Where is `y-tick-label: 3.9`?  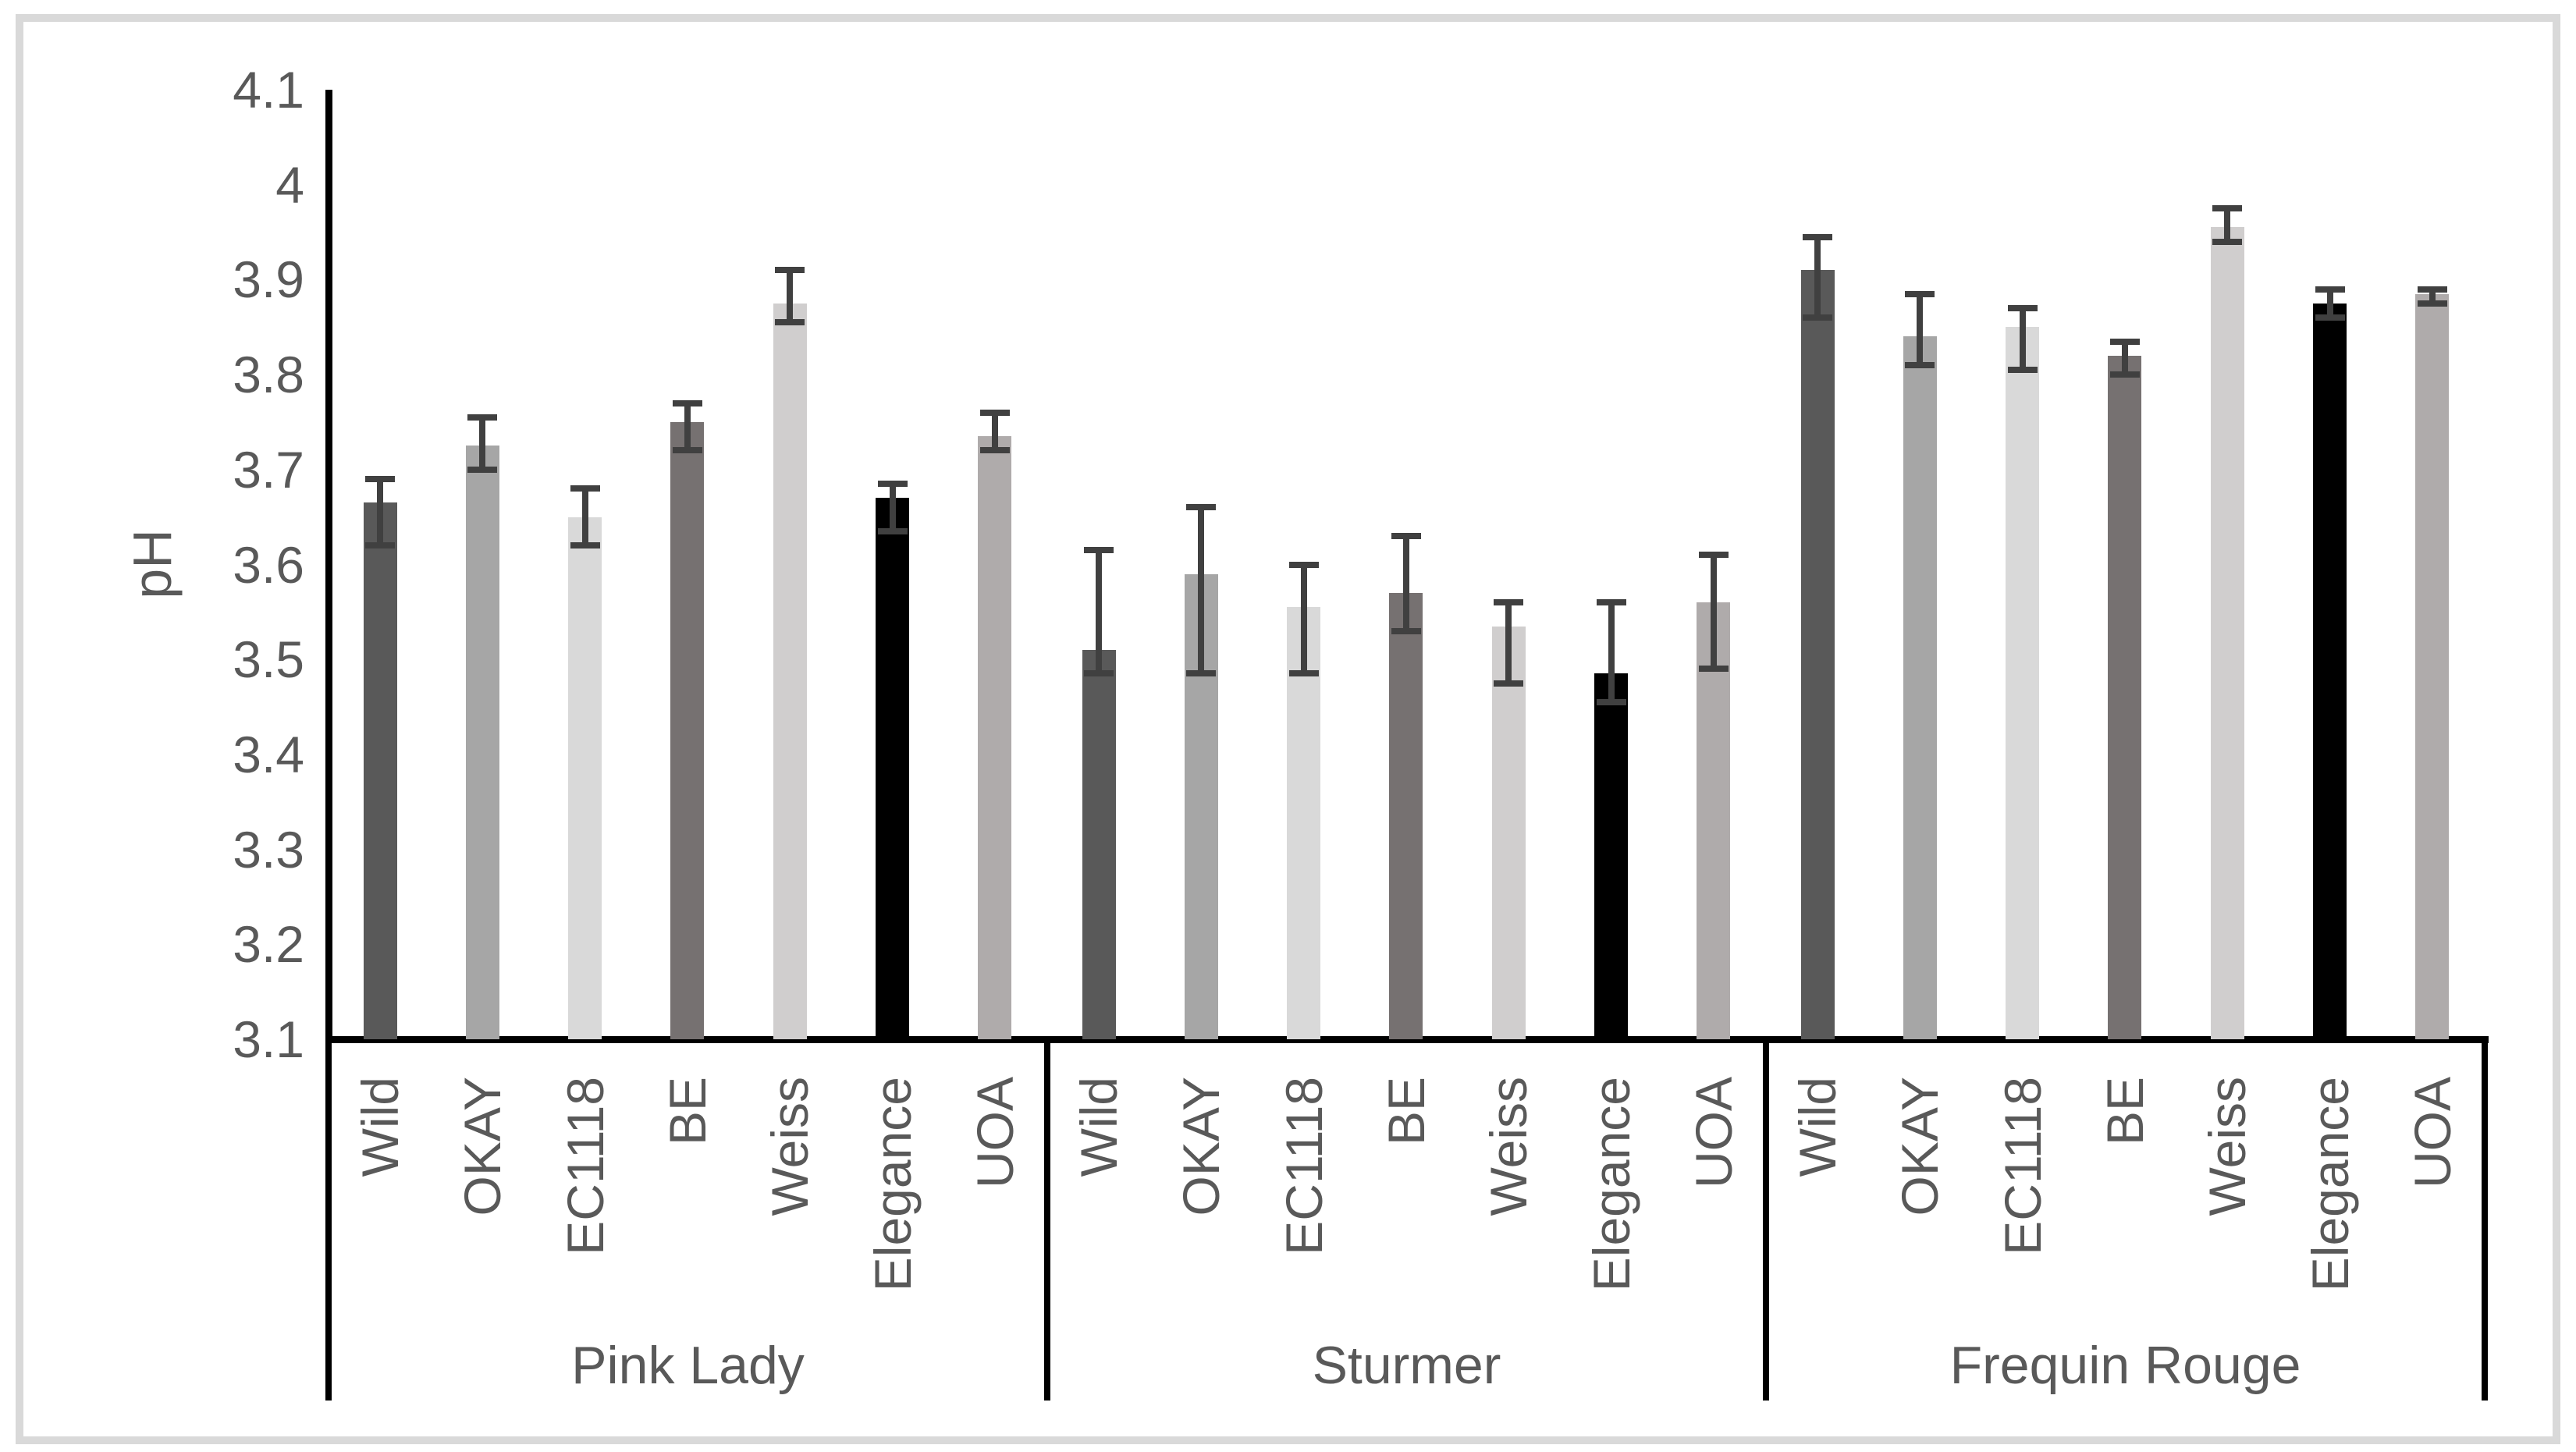
y-tick-label: 3.9 is located at coordinates (268, 279).